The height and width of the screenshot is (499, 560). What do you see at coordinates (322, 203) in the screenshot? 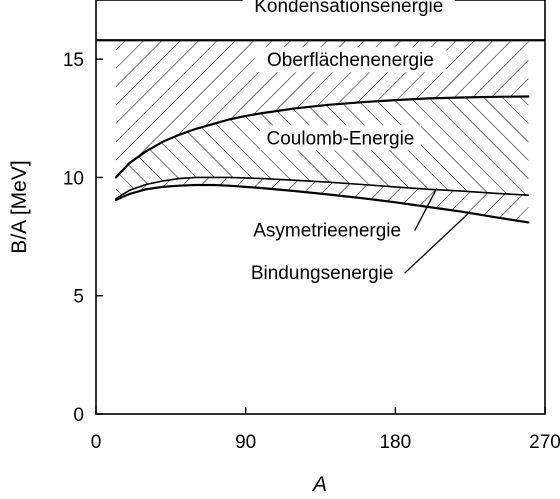
I see `curve-bindungsenergie` at bounding box center [322, 203].